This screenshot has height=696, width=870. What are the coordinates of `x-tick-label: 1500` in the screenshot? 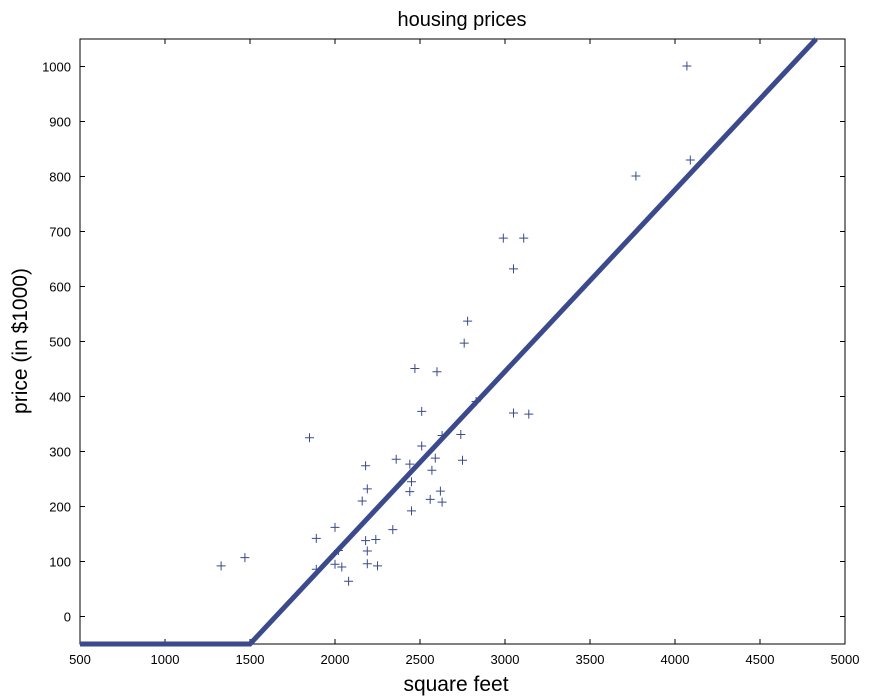 It's located at (250, 659).